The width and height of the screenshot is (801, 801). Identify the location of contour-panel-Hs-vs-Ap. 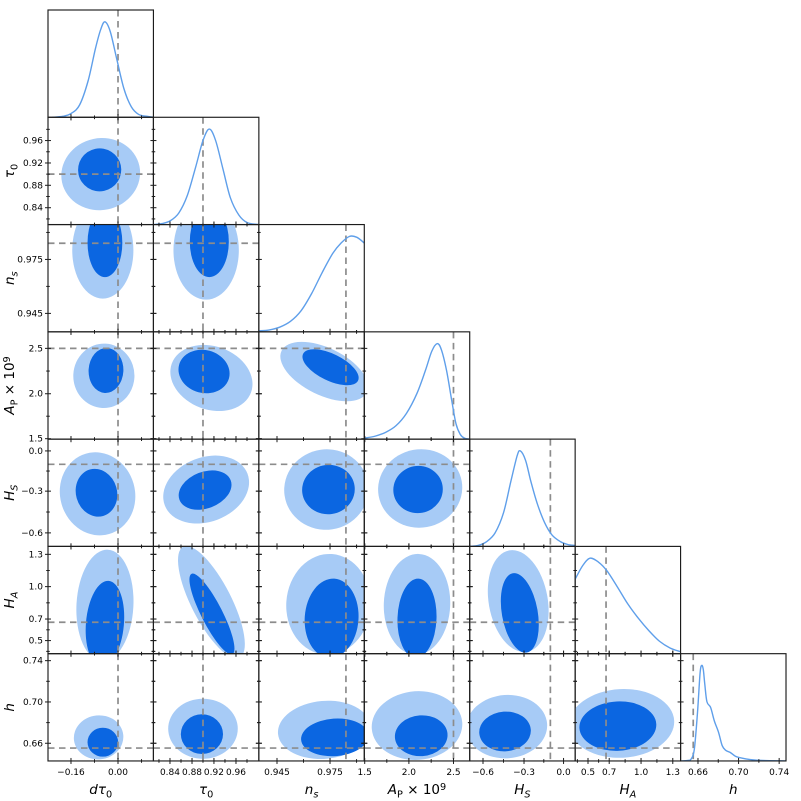
(417, 493).